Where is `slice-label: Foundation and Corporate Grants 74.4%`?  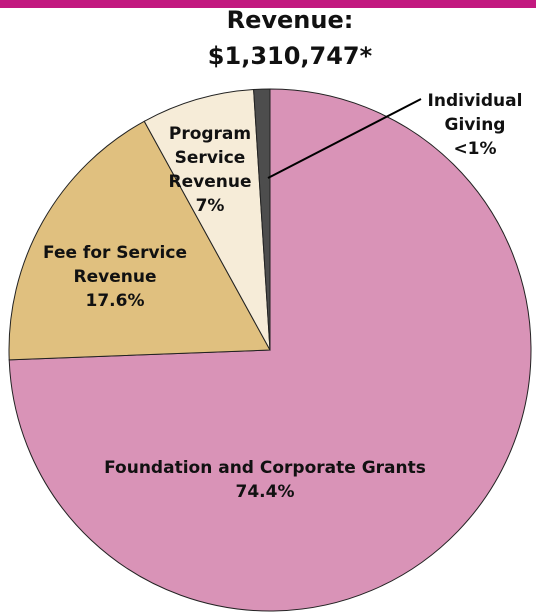
slice-label: Foundation and Corporate Grants 74.4% is located at coordinates (265, 480).